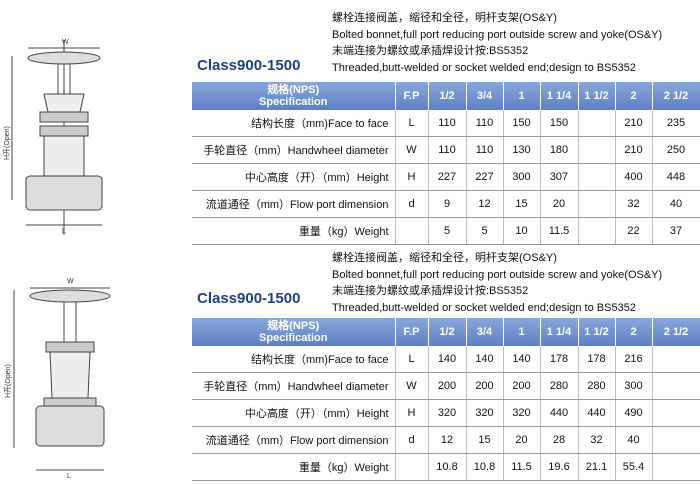  Describe the element at coordinates (597, 96) in the screenshot. I see `header-cell: 1 1/2` at that location.